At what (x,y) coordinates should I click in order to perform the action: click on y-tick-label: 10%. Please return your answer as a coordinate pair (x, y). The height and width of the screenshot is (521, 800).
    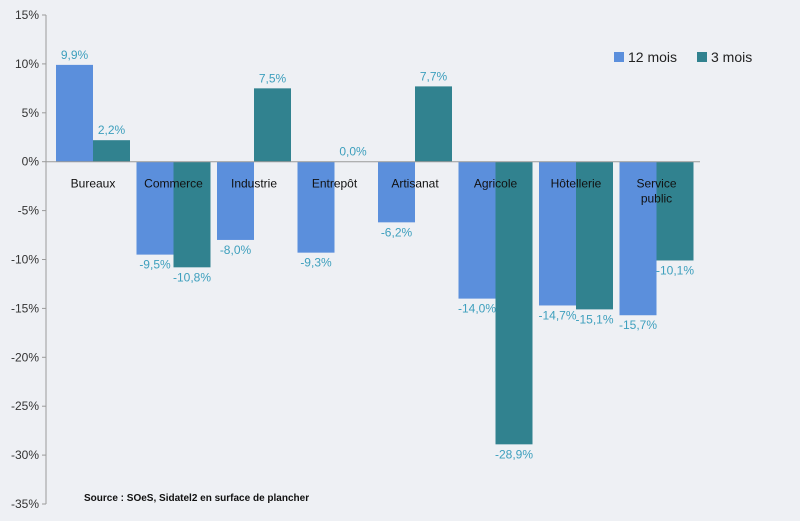
    Looking at the image, I should click on (27, 64).